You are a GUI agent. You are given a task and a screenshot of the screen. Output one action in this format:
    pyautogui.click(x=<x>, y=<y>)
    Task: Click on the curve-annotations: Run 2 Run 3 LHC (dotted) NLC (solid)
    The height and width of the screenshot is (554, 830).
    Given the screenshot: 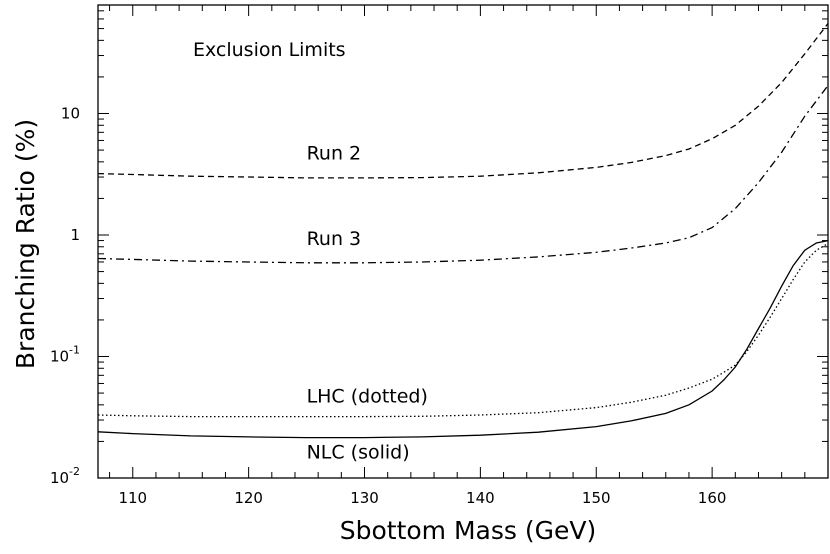 What is the action you would take?
    pyautogui.click(x=367, y=302)
    